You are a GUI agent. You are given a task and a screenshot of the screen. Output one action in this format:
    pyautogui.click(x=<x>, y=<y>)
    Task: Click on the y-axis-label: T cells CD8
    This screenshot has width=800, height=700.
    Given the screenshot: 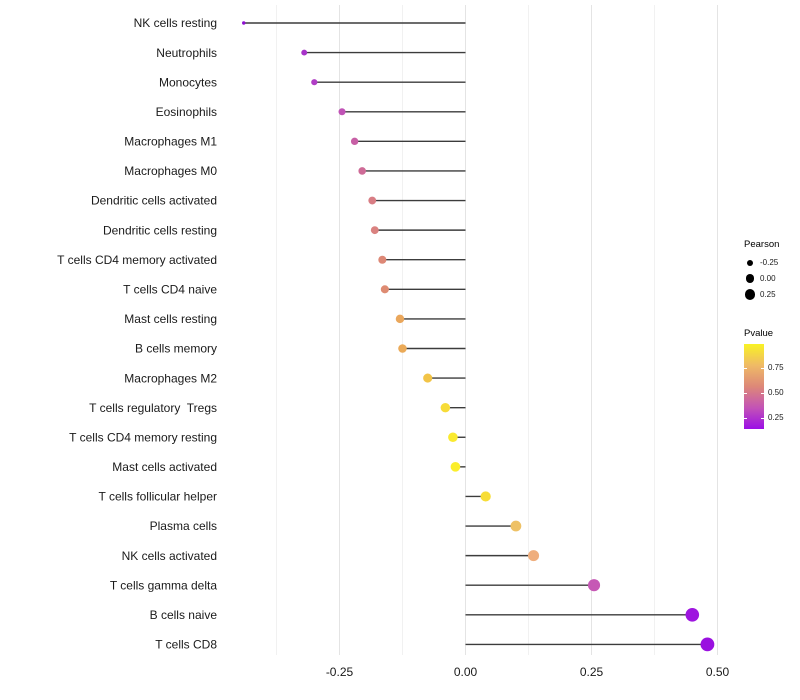 What is the action you would take?
    pyautogui.click(x=186, y=645)
    